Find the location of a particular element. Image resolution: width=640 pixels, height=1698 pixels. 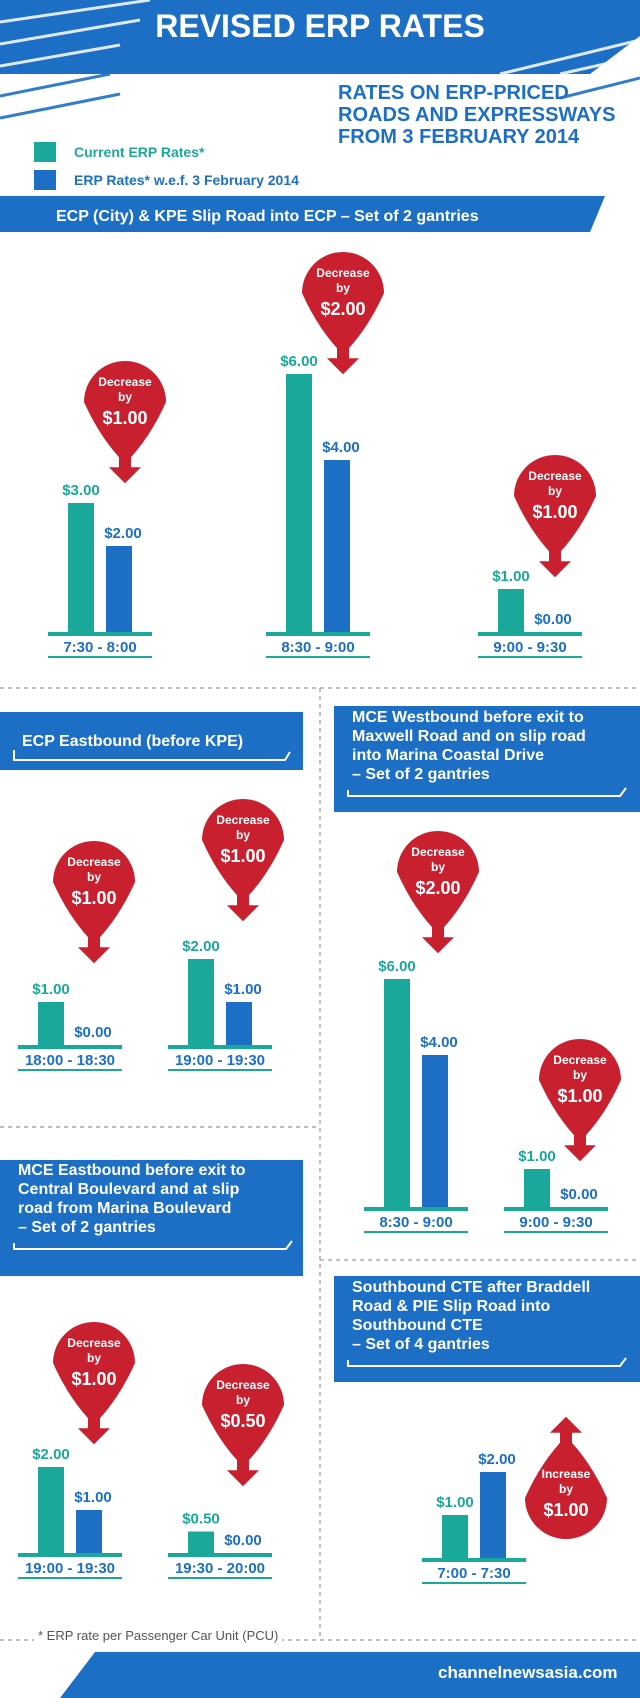

footnote: * ERP rate per Passenger Car Unit (PCU) is located at coordinates (158, 1635).